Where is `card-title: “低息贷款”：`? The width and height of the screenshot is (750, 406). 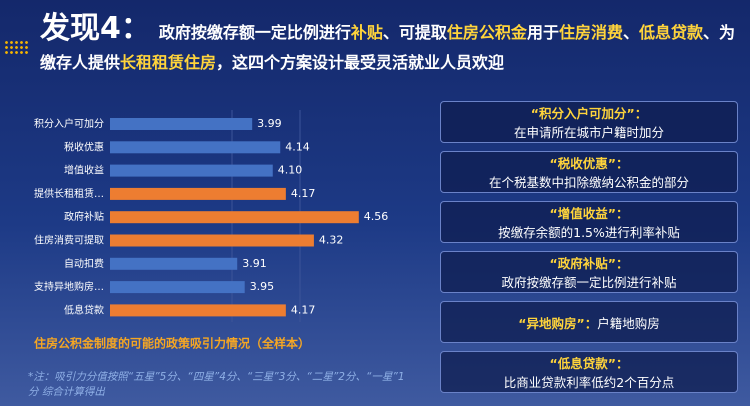 card-title: “低息贷款”： is located at coordinates (589, 363).